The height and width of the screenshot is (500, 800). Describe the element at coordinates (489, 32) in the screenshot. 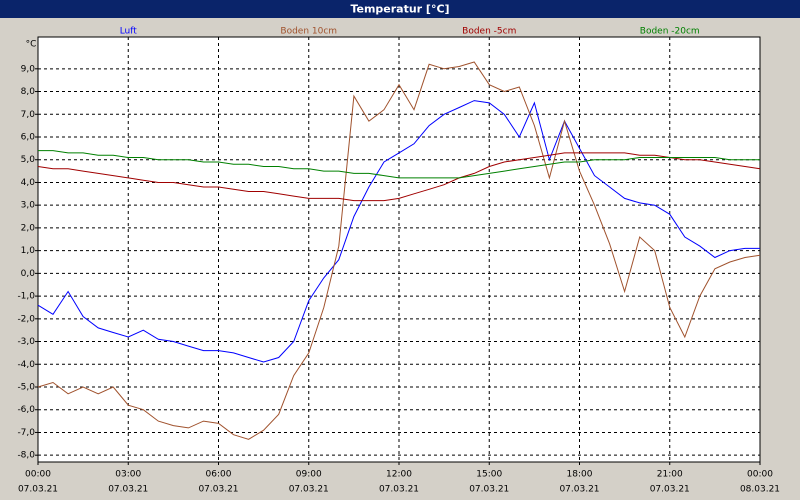

I see `legend-entry: Boden -5cm` at that location.